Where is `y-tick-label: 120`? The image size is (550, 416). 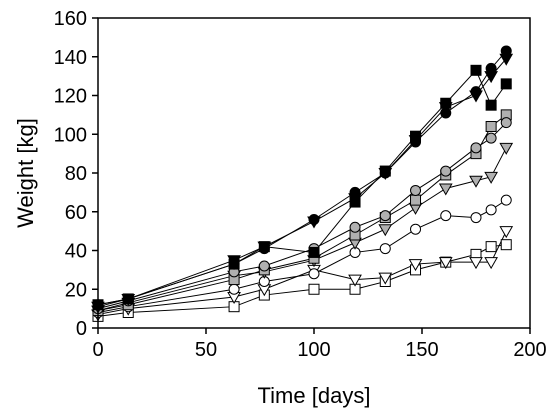 y-tick-label: 120 is located at coordinates (70, 97).